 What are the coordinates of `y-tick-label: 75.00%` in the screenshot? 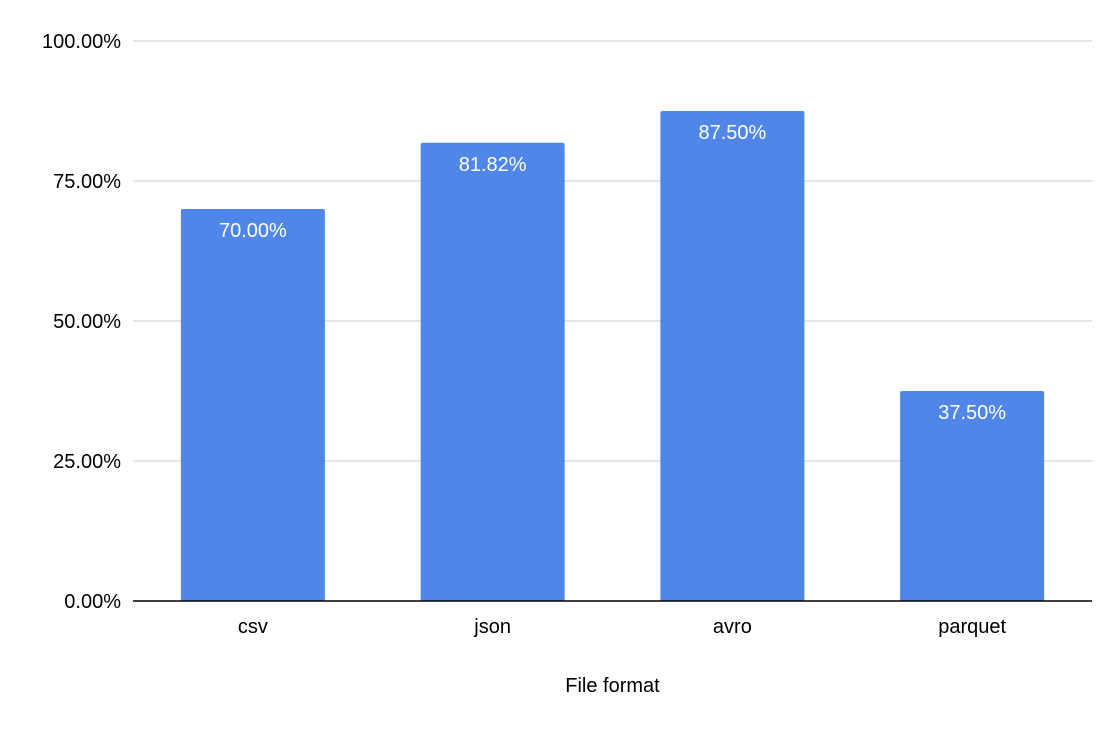 It's located at (87, 182).